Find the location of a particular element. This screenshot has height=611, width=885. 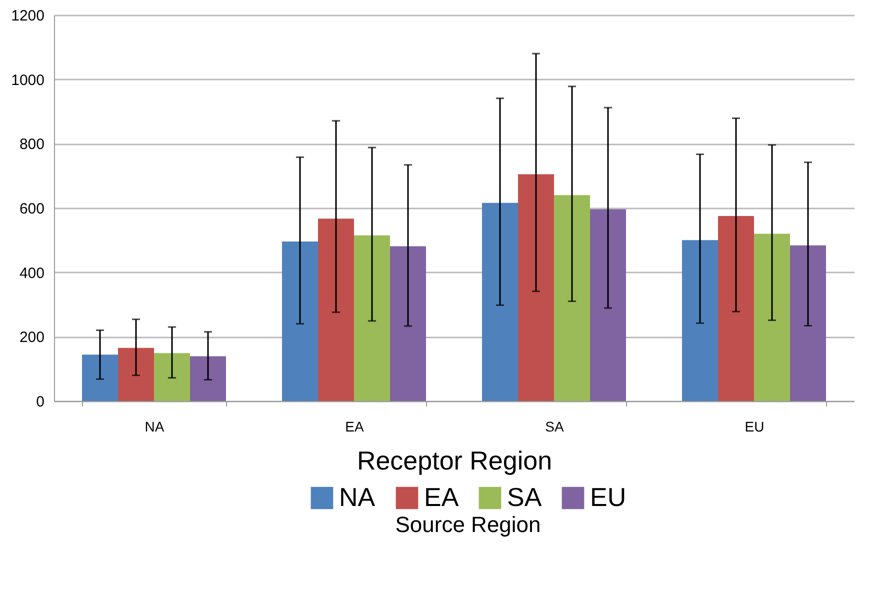

y-tick-label: 600 is located at coordinates (31, 209).